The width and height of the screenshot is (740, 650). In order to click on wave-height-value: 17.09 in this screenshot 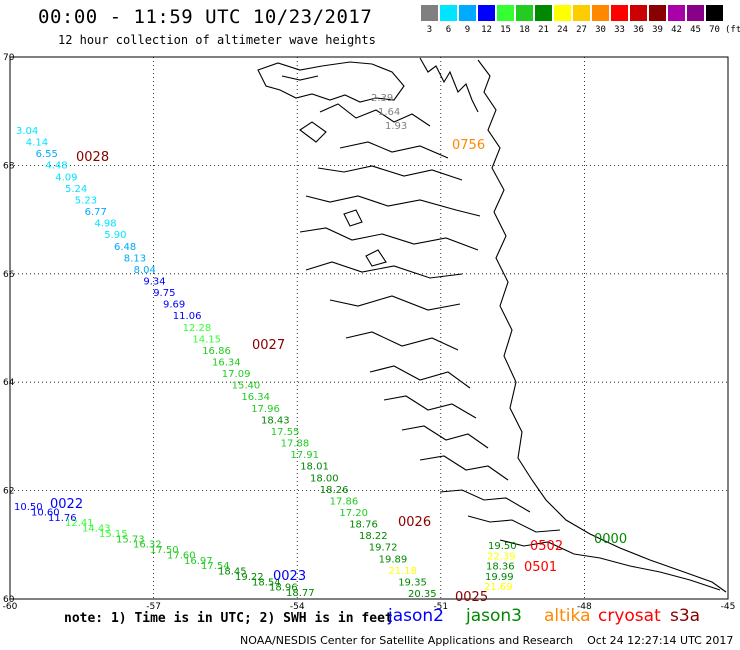, I will do `click(236, 374)`.